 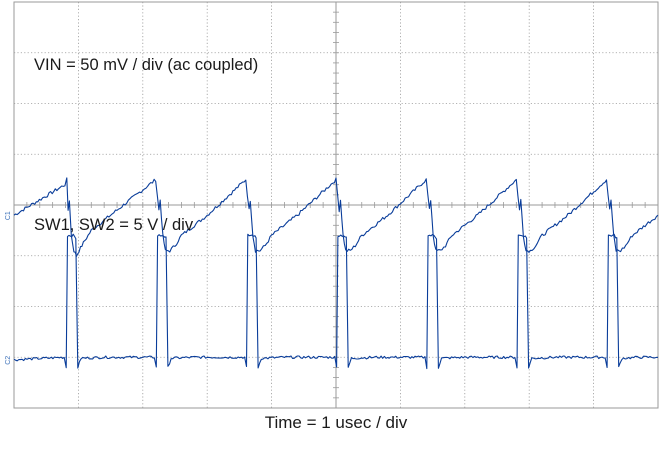 What do you see at coordinates (336, 422) in the screenshot?
I see `x-axis-label: Time = 1 usec / div` at bounding box center [336, 422].